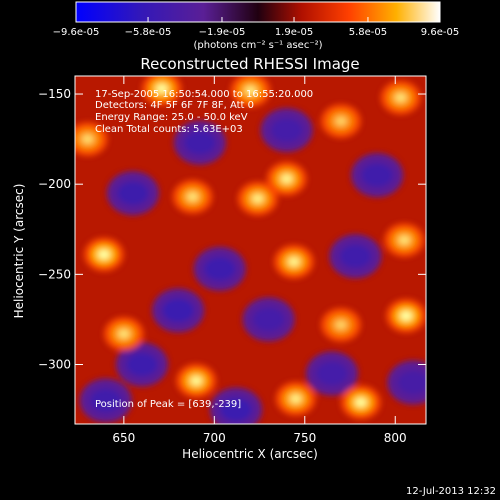 The width and height of the screenshot is (500, 500). I want to click on annotation-peak: Position of Peak = [639,-239], so click(168, 404).